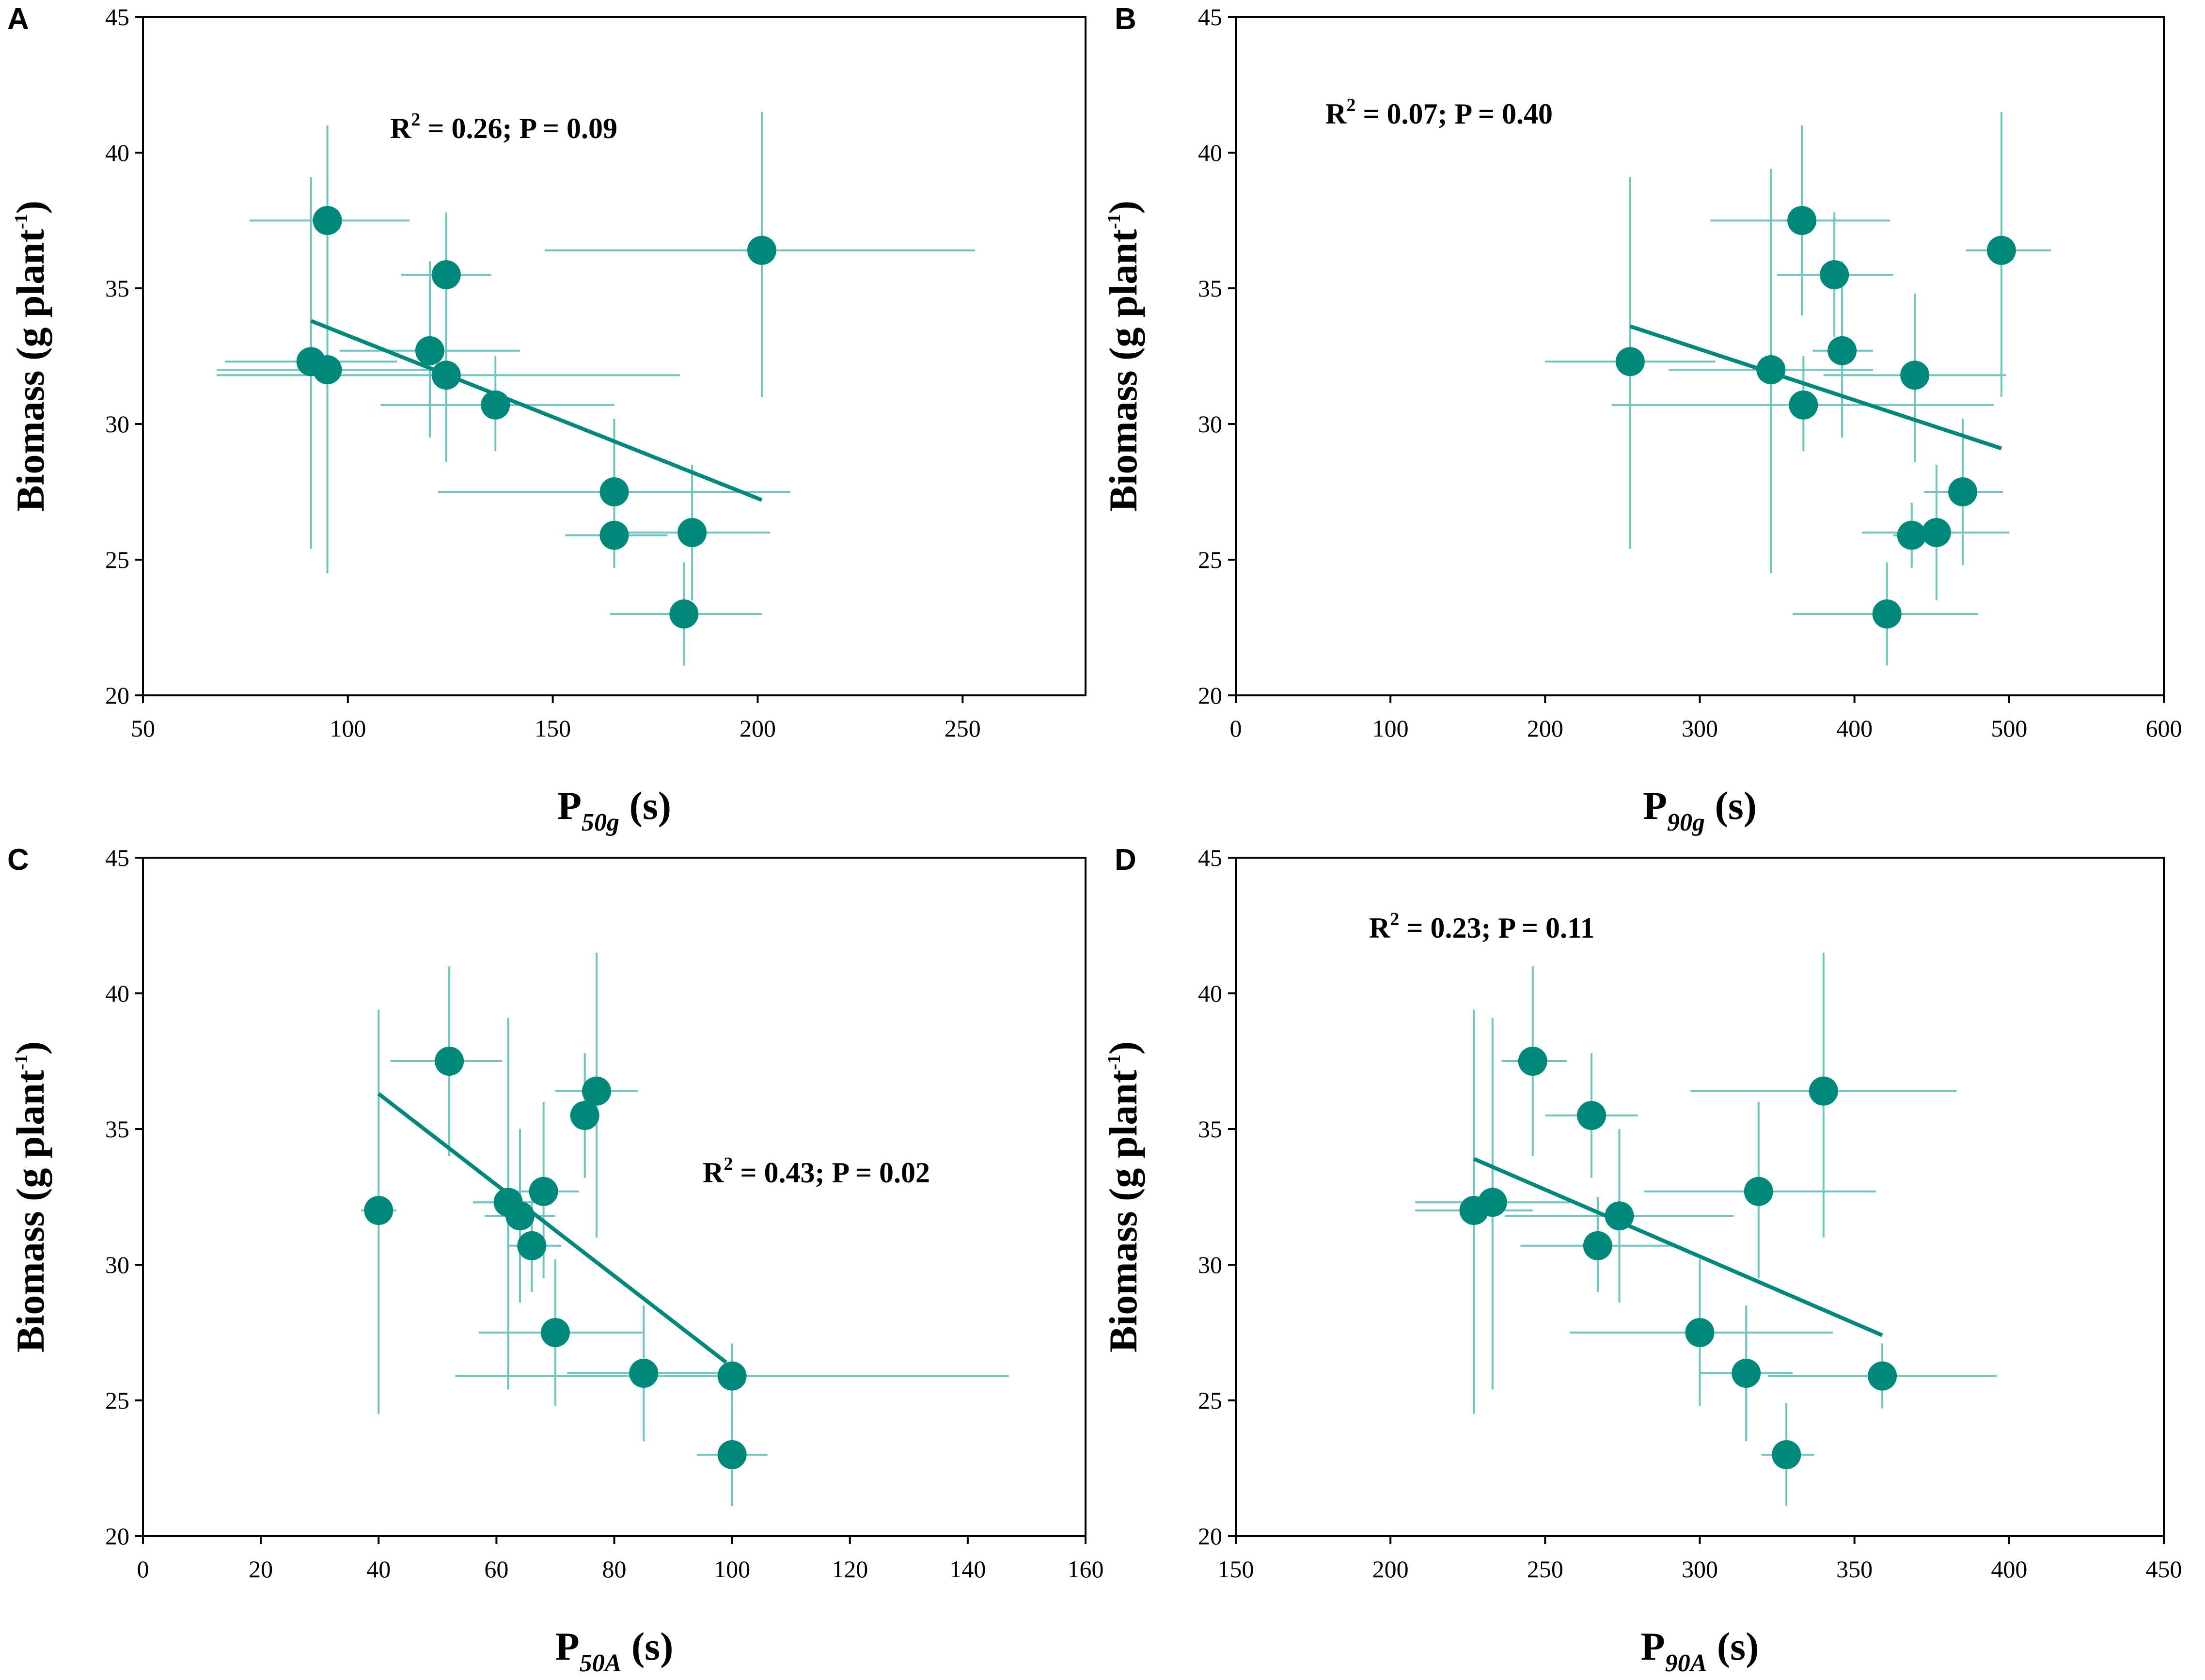  What do you see at coordinates (2164, 728) in the screenshot?
I see `x-tick-label: 600` at bounding box center [2164, 728].